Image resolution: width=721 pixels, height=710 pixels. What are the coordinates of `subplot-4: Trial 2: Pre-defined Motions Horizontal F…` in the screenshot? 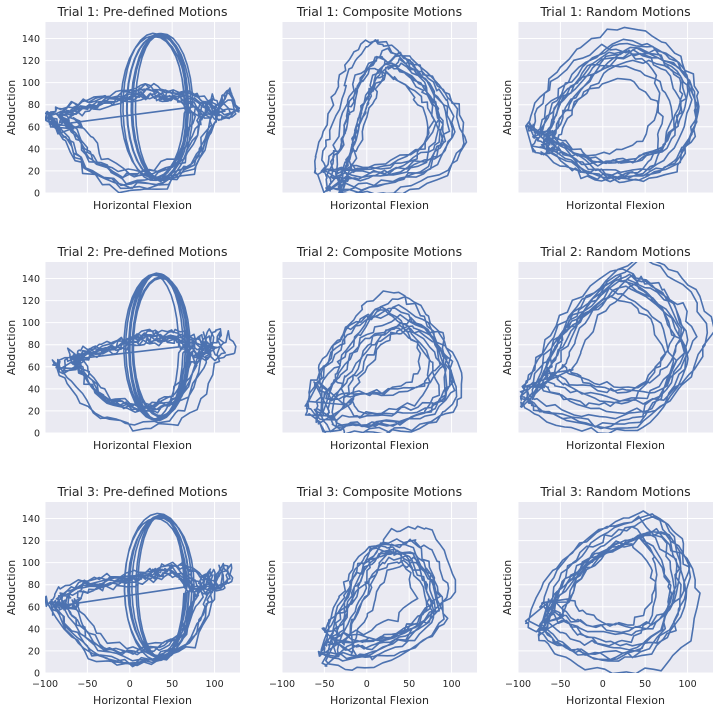 It's located at (122, 348).